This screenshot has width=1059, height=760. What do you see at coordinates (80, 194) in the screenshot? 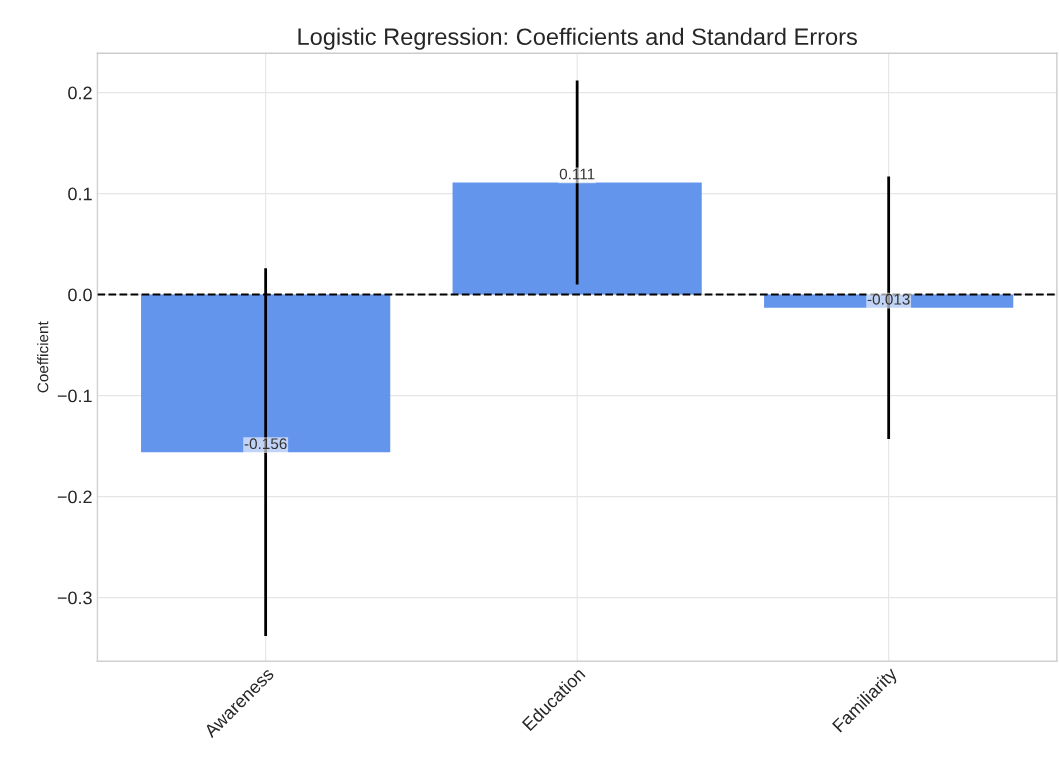
I see `y-tick-label: 0.1` at bounding box center [80, 194].